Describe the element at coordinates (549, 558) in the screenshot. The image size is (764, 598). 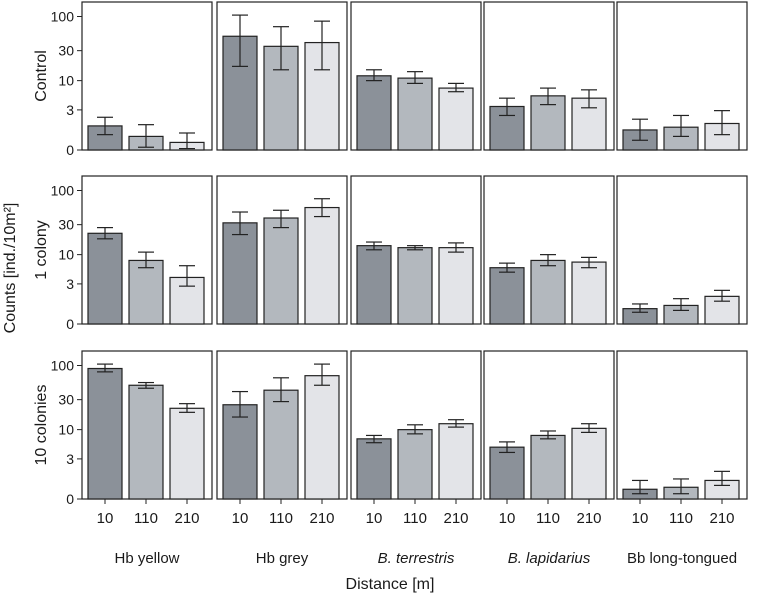
I see `column-label: B. lapidarius` at that location.